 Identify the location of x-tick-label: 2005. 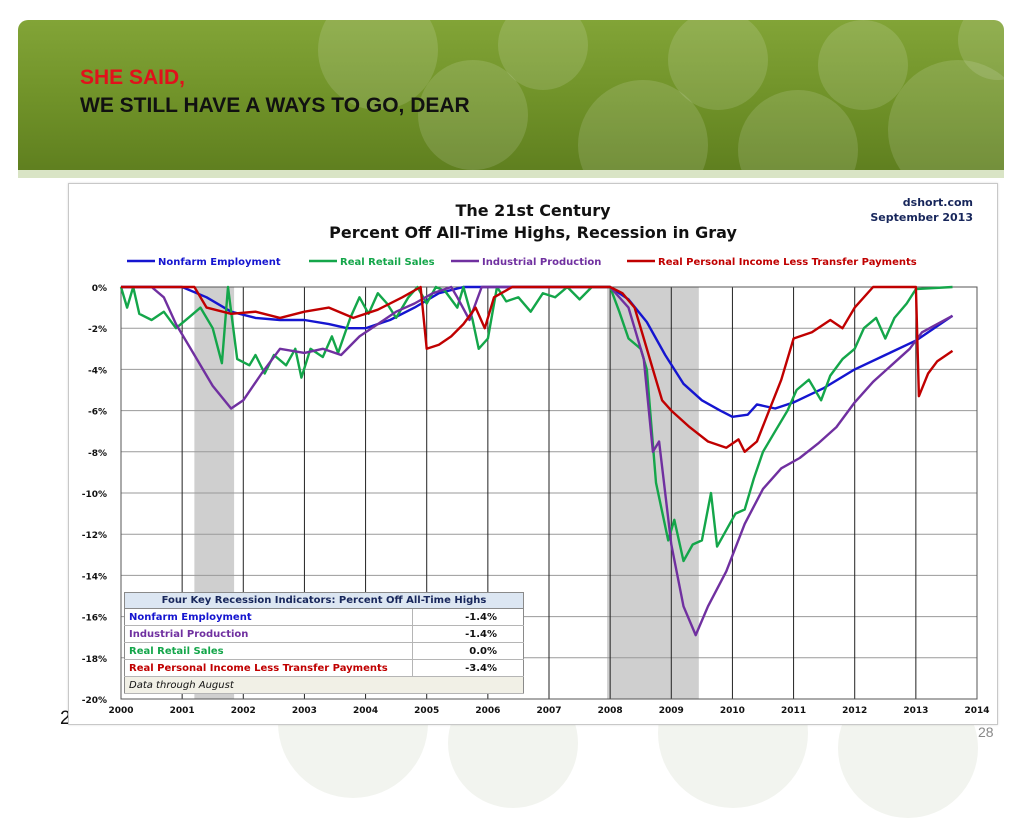
(426, 711).